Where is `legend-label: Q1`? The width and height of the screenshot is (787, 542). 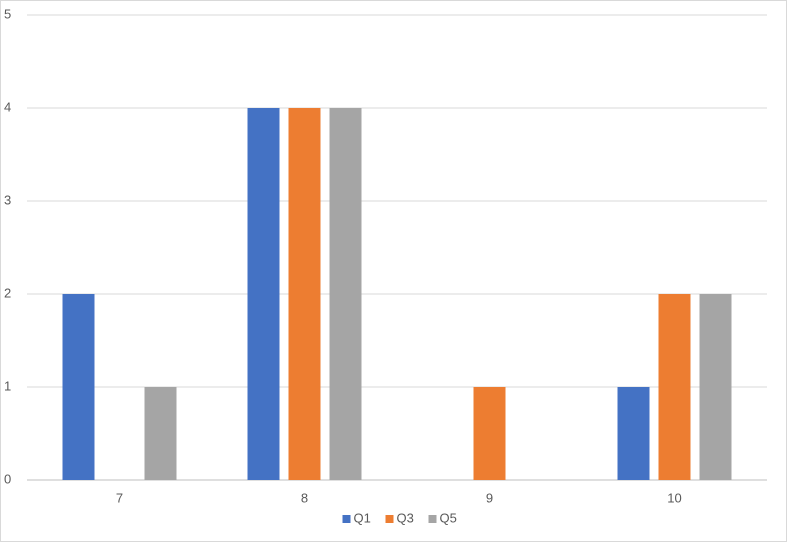
legend-label: Q1 is located at coordinates (362, 517).